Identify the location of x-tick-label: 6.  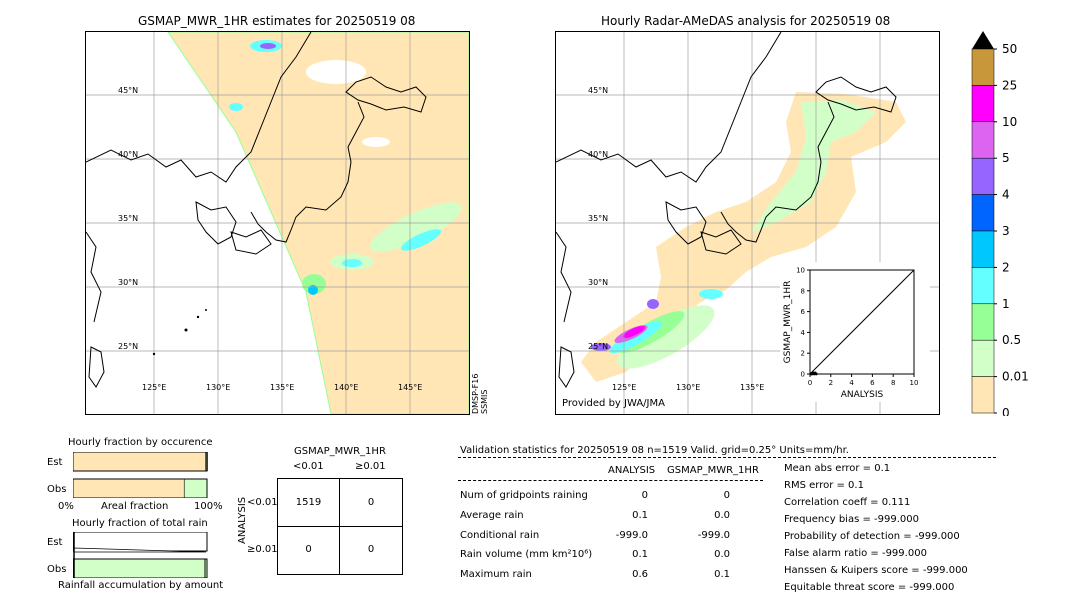
(872, 383).